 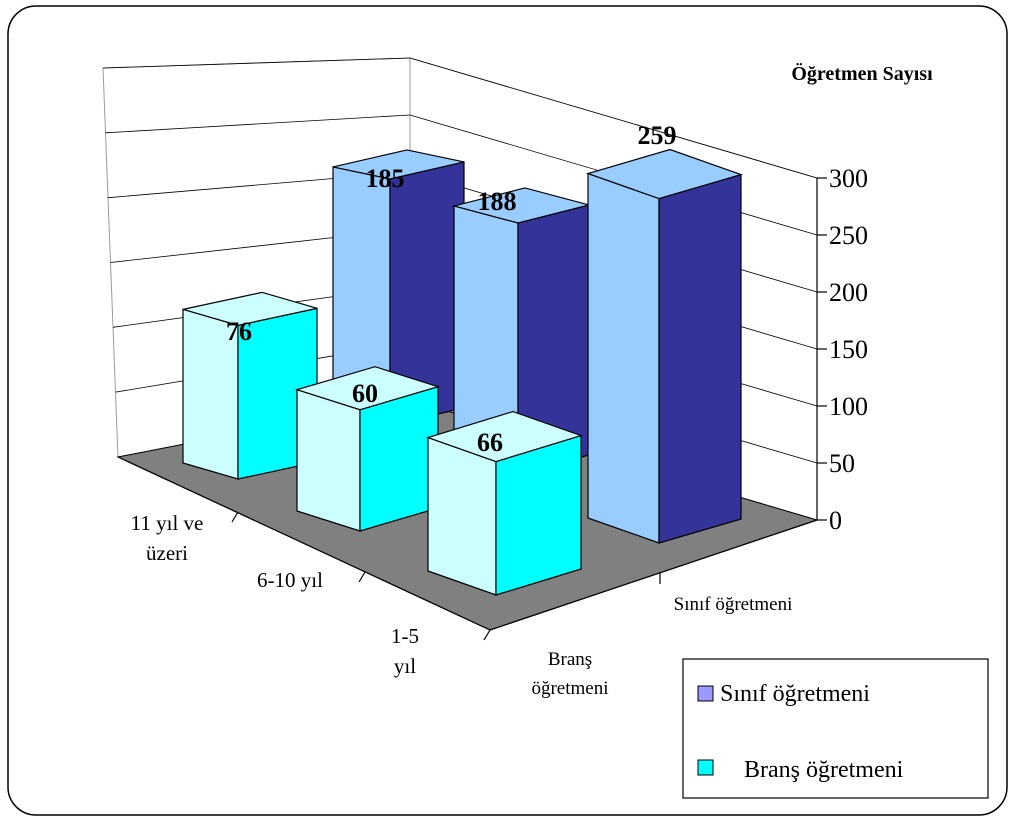 I want to click on value-axis-label-200: 200, so click(x=848, y=292).